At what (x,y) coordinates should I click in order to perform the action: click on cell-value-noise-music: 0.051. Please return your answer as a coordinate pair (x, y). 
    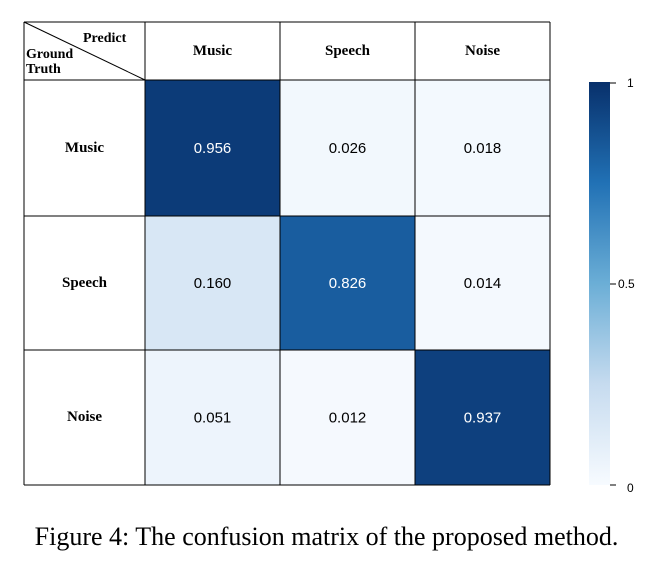
    Looking at the image, I should click on (213, 418).